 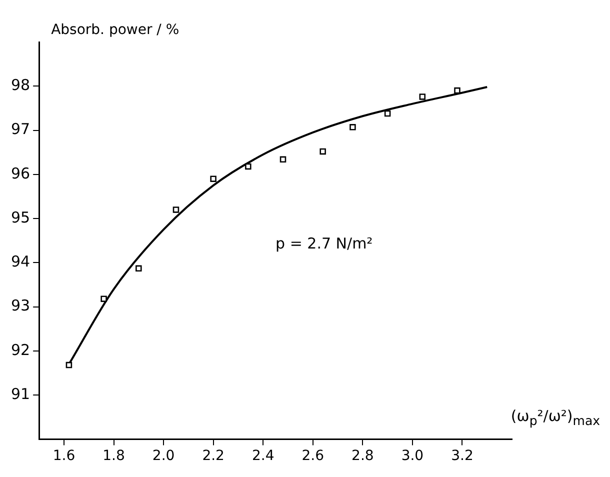 What do you see at coordinates (412, 456) in the screenshot?
I see `x-tick-label: 3.0` at bounding box center [412, 456].